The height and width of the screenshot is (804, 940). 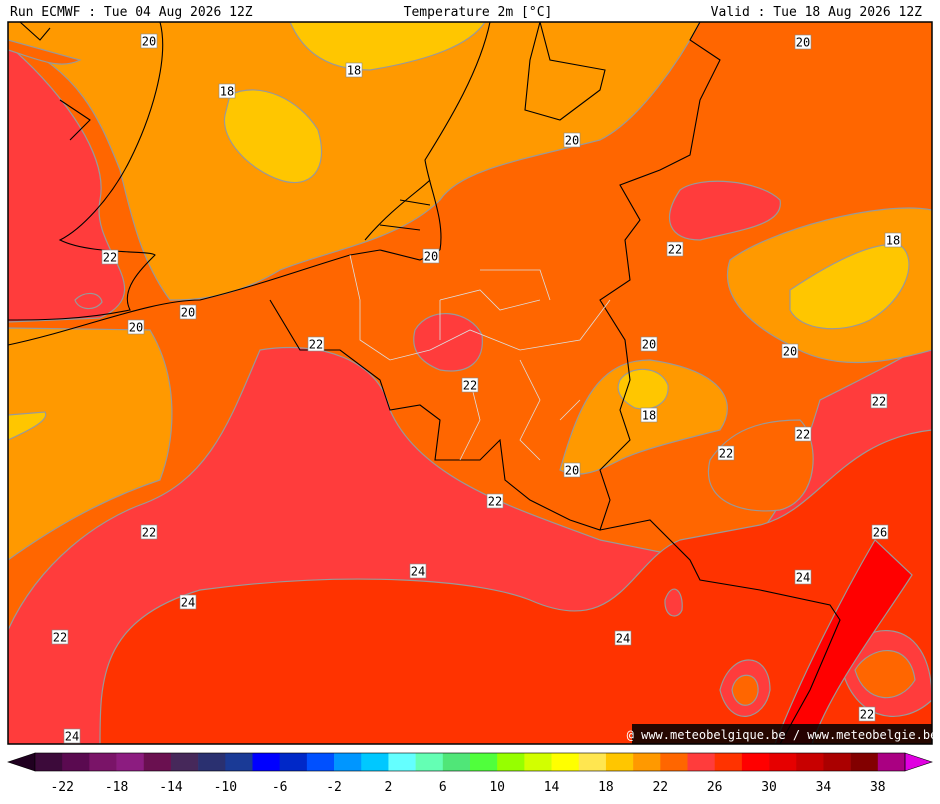 What do you see at coordinates (715, 787) in the screenshot?
I see `colorbar-label: 26` at bounding box center [715, 787].